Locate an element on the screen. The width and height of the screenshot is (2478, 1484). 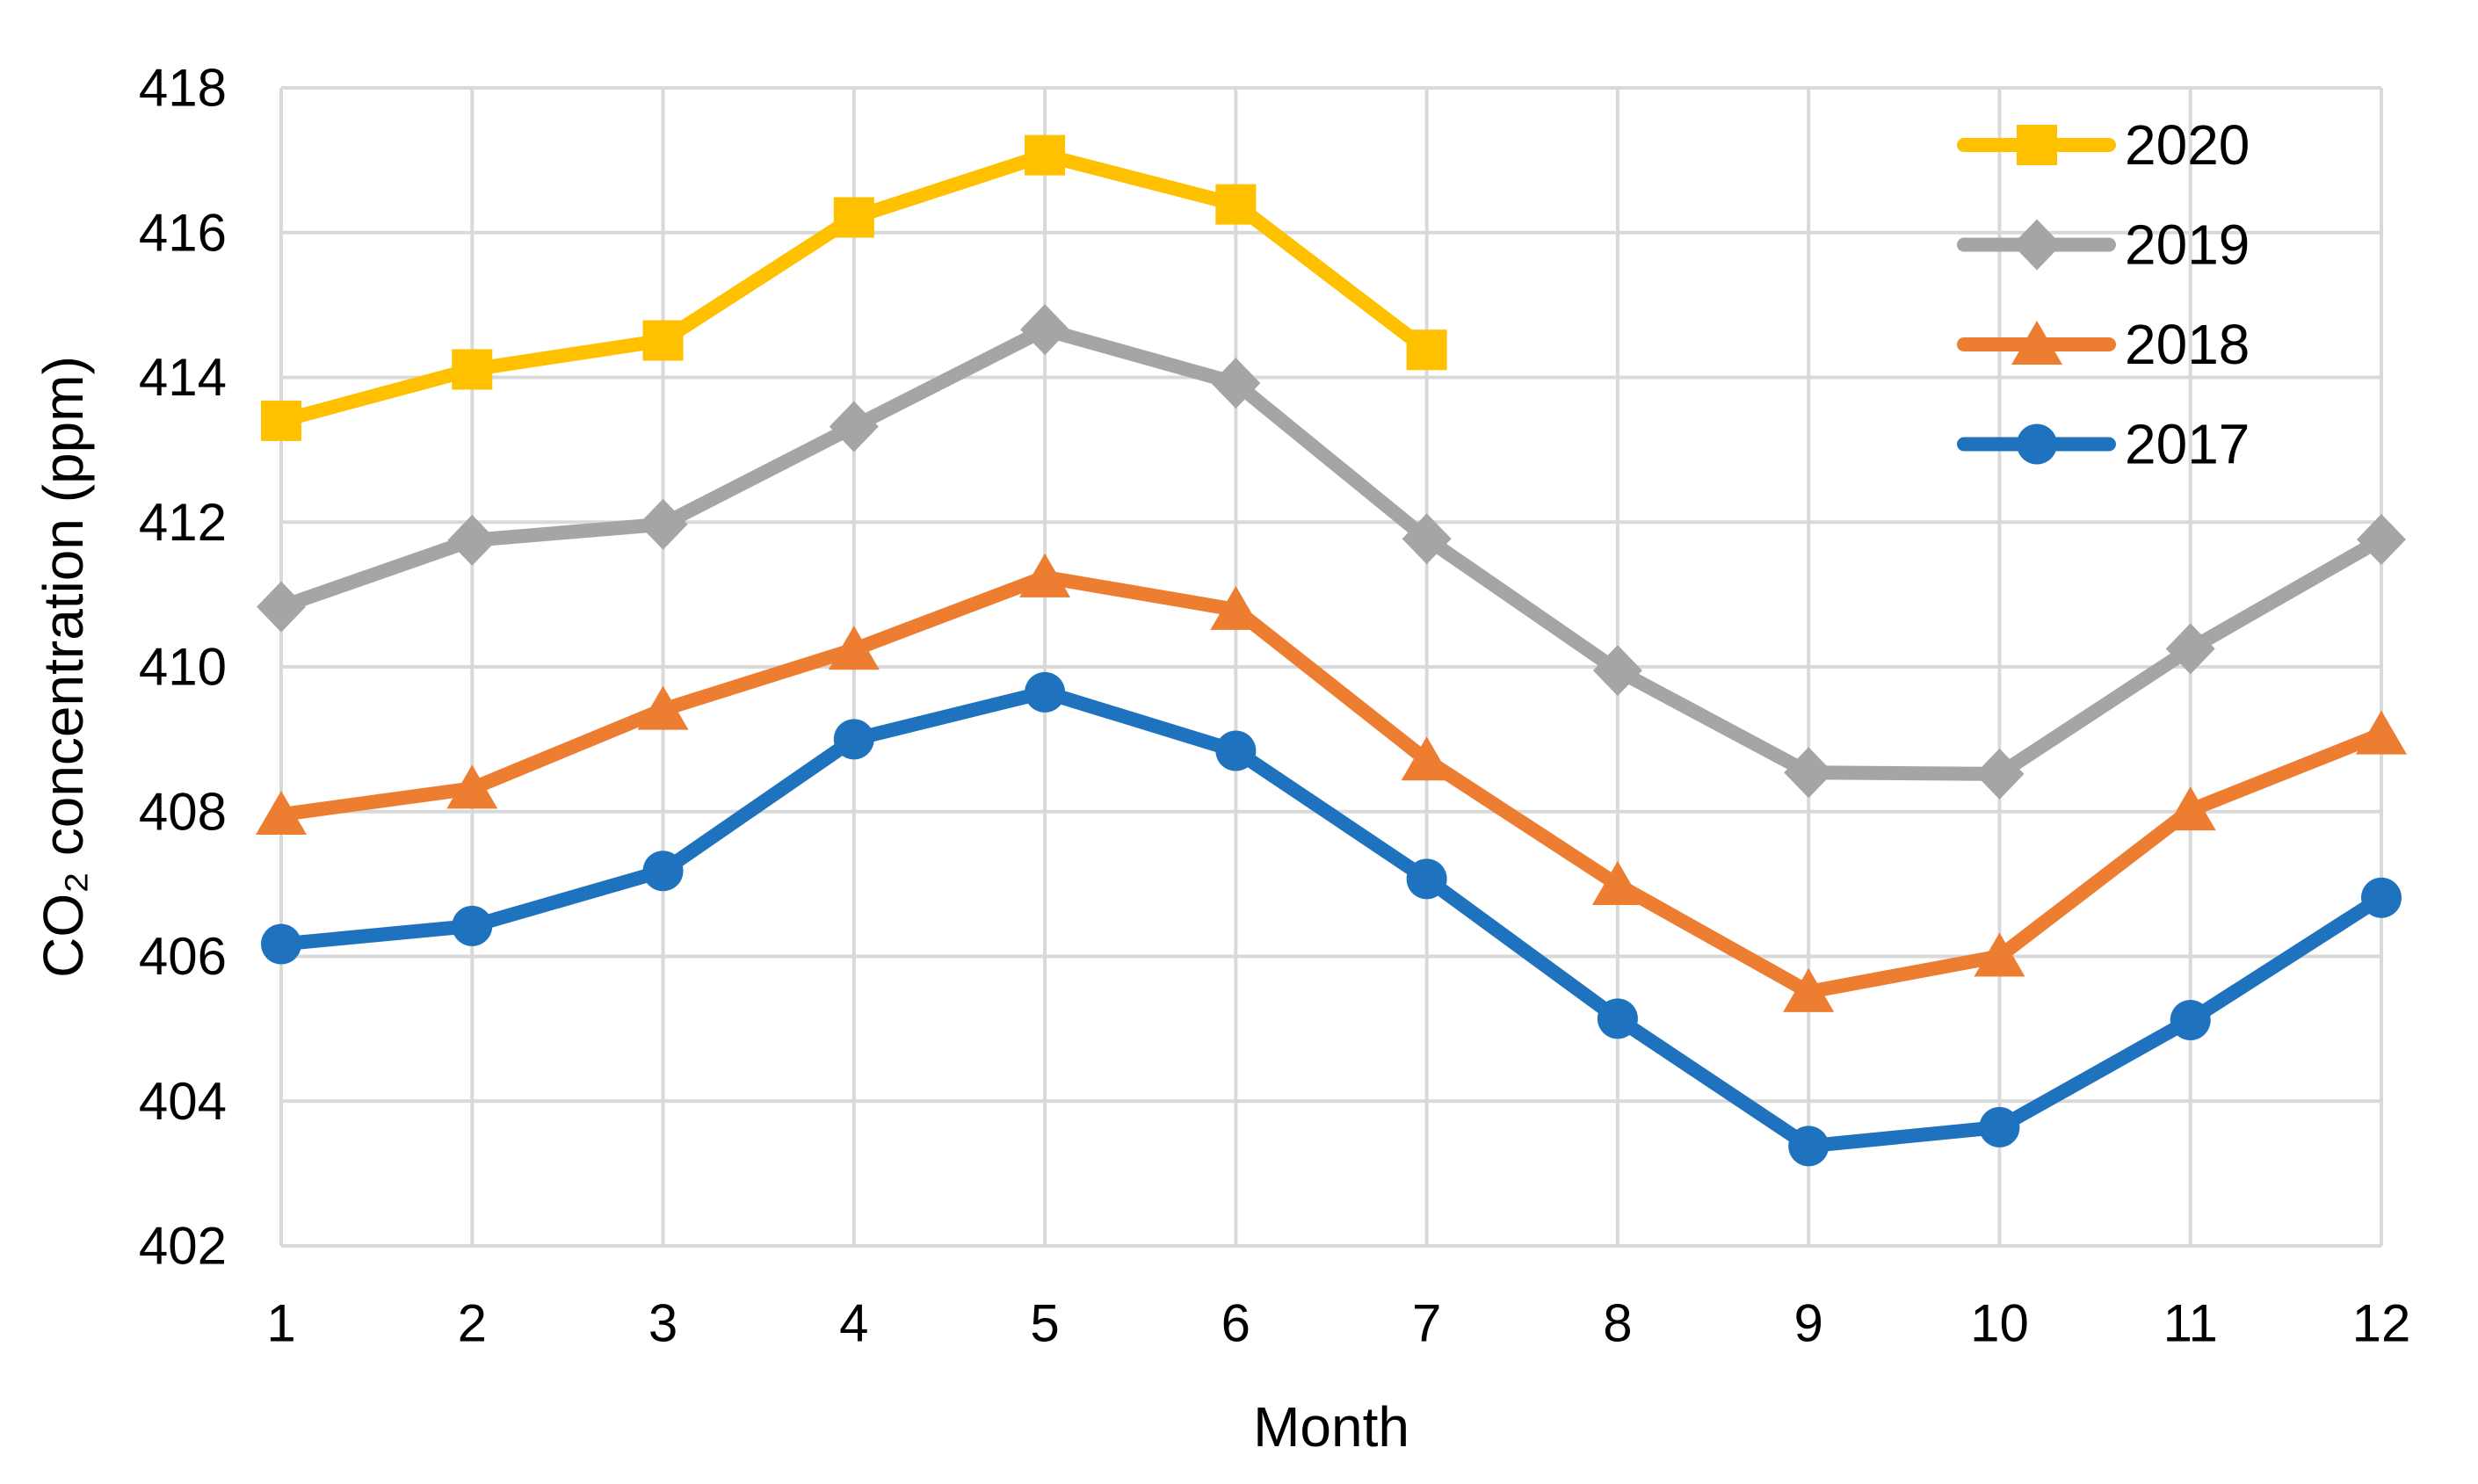
x-tick-label-3: 3 is located at coordinates (662, 1323).